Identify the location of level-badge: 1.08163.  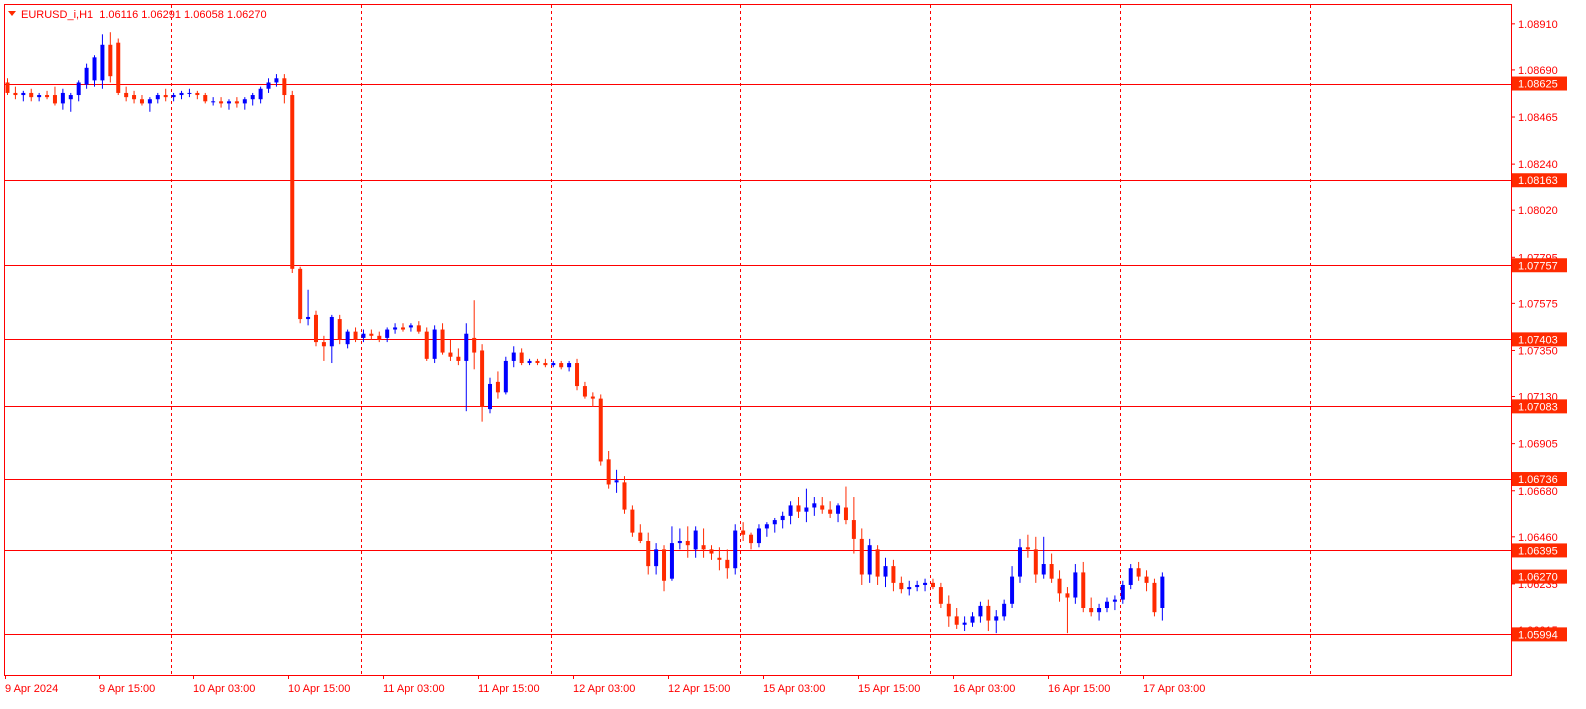
(1538, 181).